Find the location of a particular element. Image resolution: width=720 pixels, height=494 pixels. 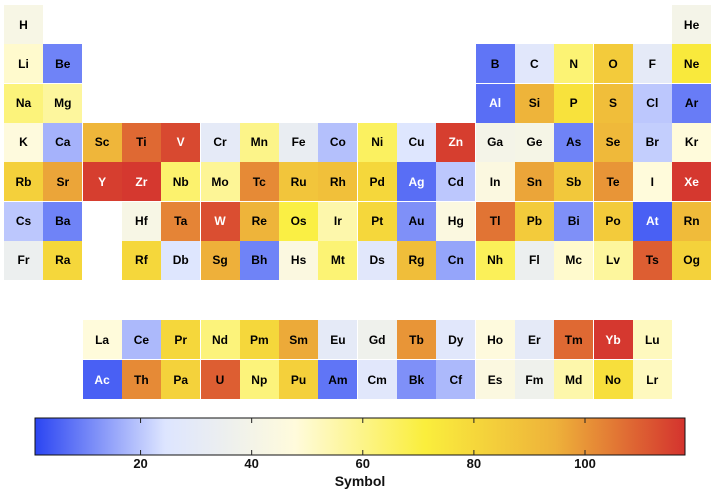

element-cell-zr: Zr is located at coordinates (141, 182).